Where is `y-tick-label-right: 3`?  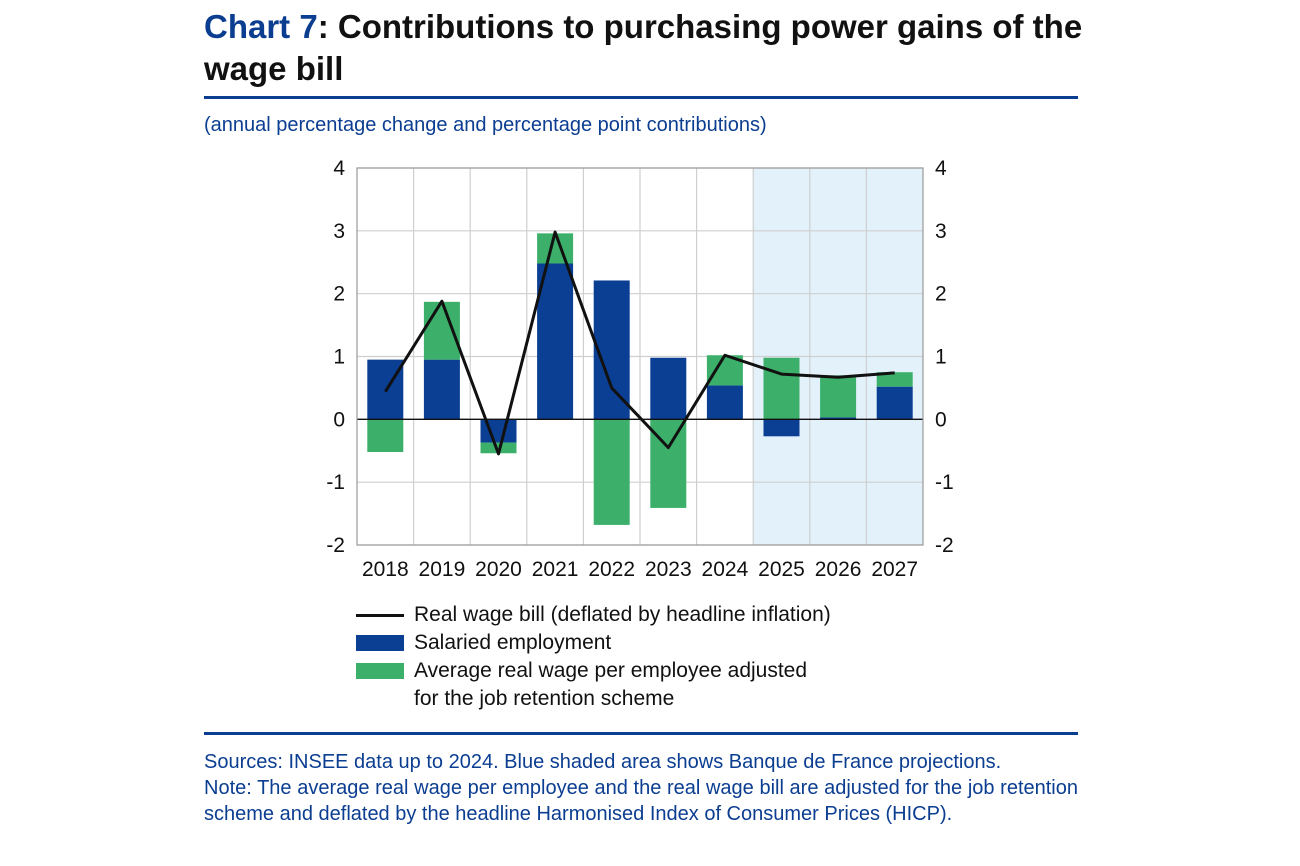
y-tick-label-right: 3 is located at coordinates (941, 231).